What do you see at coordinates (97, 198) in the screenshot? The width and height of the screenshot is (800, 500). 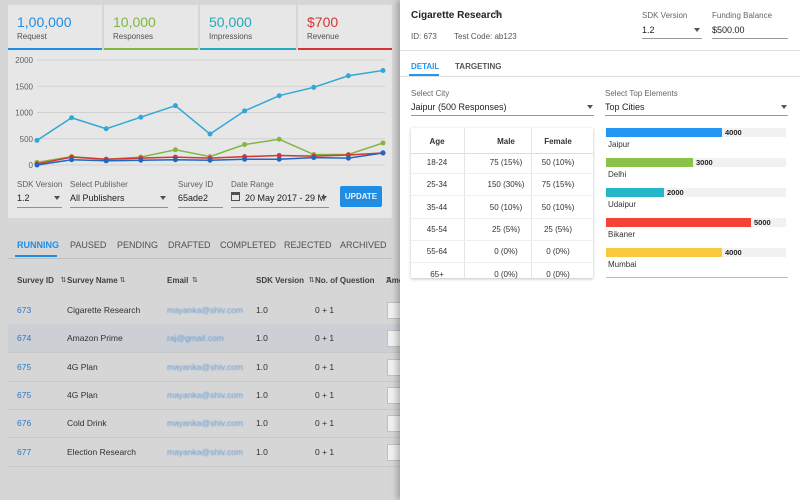 I see `filter-value: All Publishers` at bounding box center [97, 198].